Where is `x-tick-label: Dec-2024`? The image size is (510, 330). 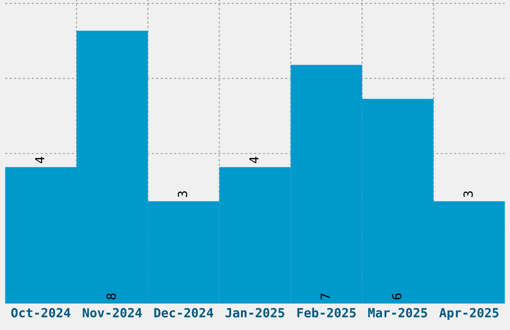 x-tick-label: Dec-2024 is located at coordinates (184, 313).